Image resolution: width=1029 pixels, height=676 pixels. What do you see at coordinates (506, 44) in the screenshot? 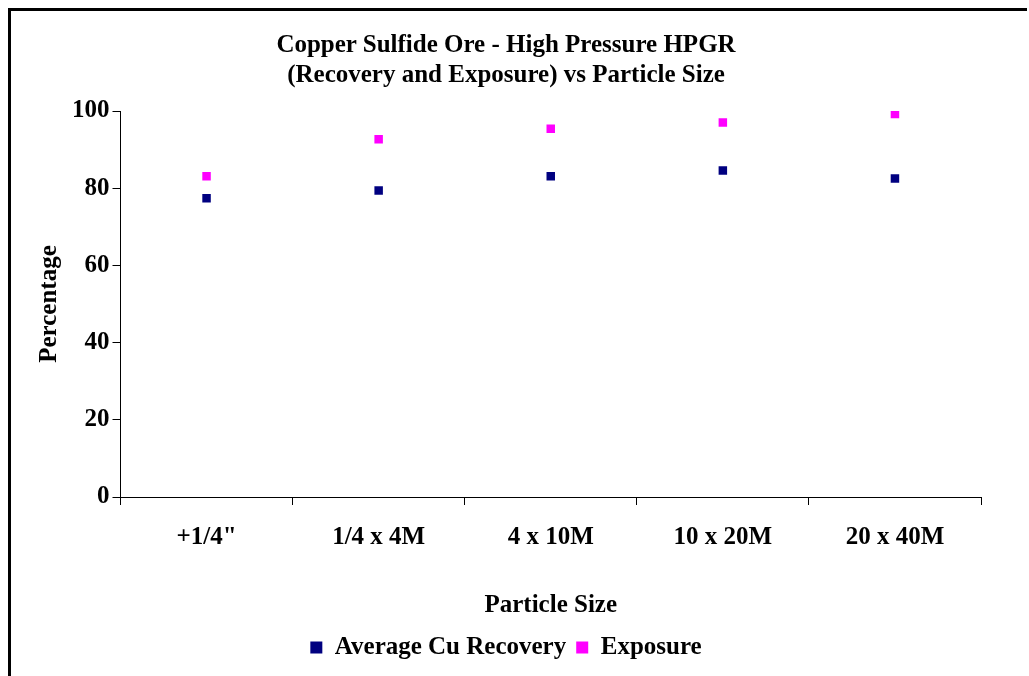
I see `text: Copper Sulfide Ore - High Pressure HPGR` at bounding box center [506, 44].